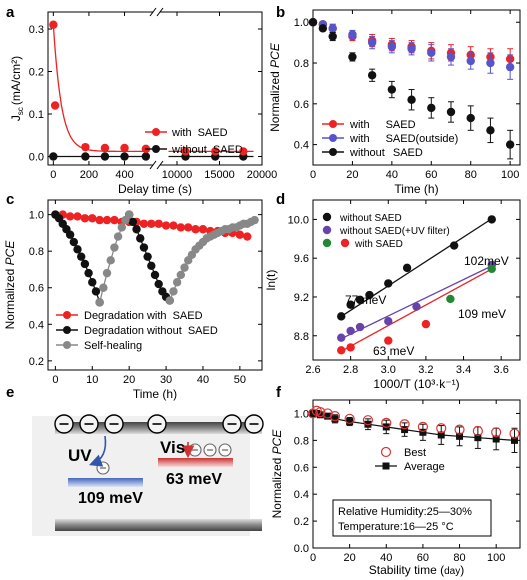 The height and width of the screenshot is (580, 527). Describe the element at coordinates (301, 337) in the screenshot. I see `d-y-tick-label: 8.8` at that location.